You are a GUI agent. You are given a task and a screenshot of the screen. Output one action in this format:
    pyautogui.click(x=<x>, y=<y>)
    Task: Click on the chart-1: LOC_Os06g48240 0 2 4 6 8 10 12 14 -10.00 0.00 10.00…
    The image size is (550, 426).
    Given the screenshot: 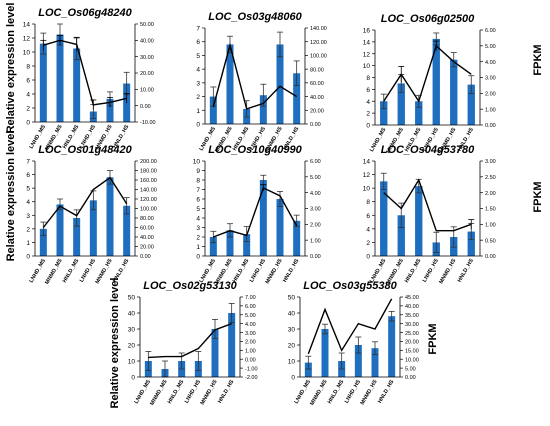 What is the action you would take?
    pyautogui.click(x=89, y=79)
    